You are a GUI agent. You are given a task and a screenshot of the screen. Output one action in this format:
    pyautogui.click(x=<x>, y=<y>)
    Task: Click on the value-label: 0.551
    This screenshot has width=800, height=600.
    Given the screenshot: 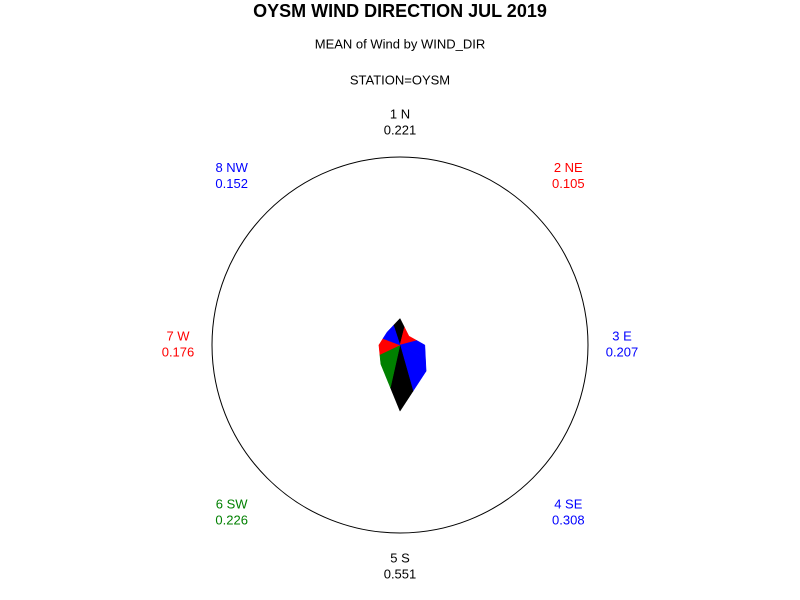 What is the action you would take?
    pyautogui.click(x=400, y=573)
    